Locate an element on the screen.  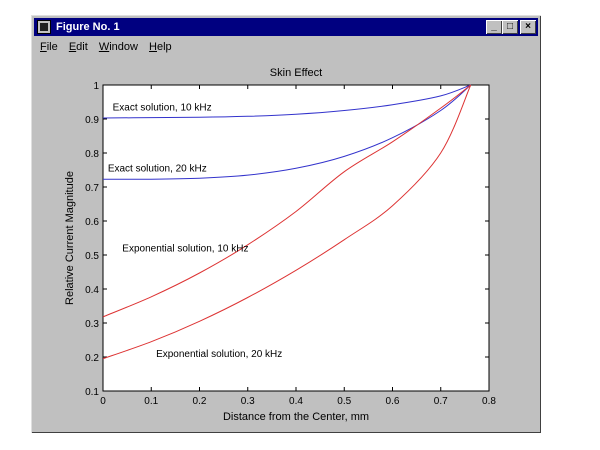
x-tick-label: 0.3 is located at coordinates (248, 401).